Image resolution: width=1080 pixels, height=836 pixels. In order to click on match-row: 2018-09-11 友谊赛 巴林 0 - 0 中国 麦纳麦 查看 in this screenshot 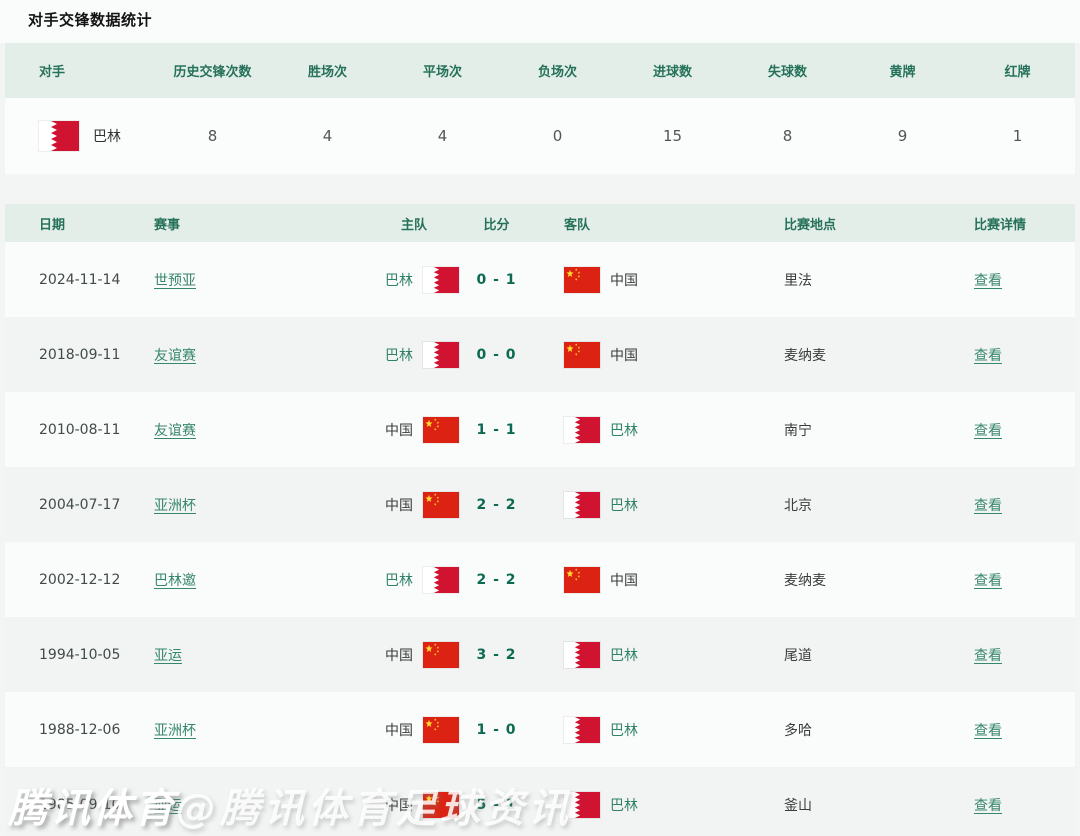, I will do `click(540, 354)`.